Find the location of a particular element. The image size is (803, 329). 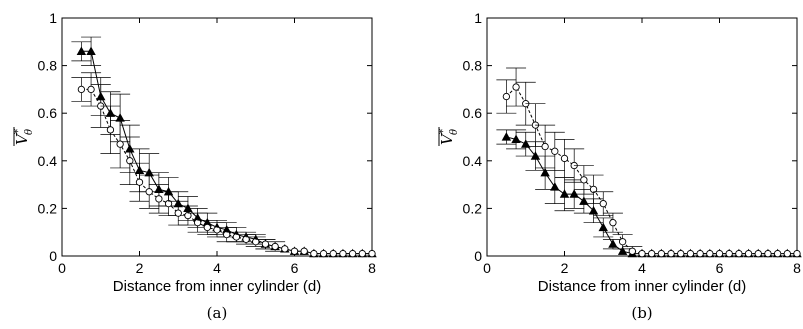

y-axis-label-sup: * is located at coordinates (443, 131).